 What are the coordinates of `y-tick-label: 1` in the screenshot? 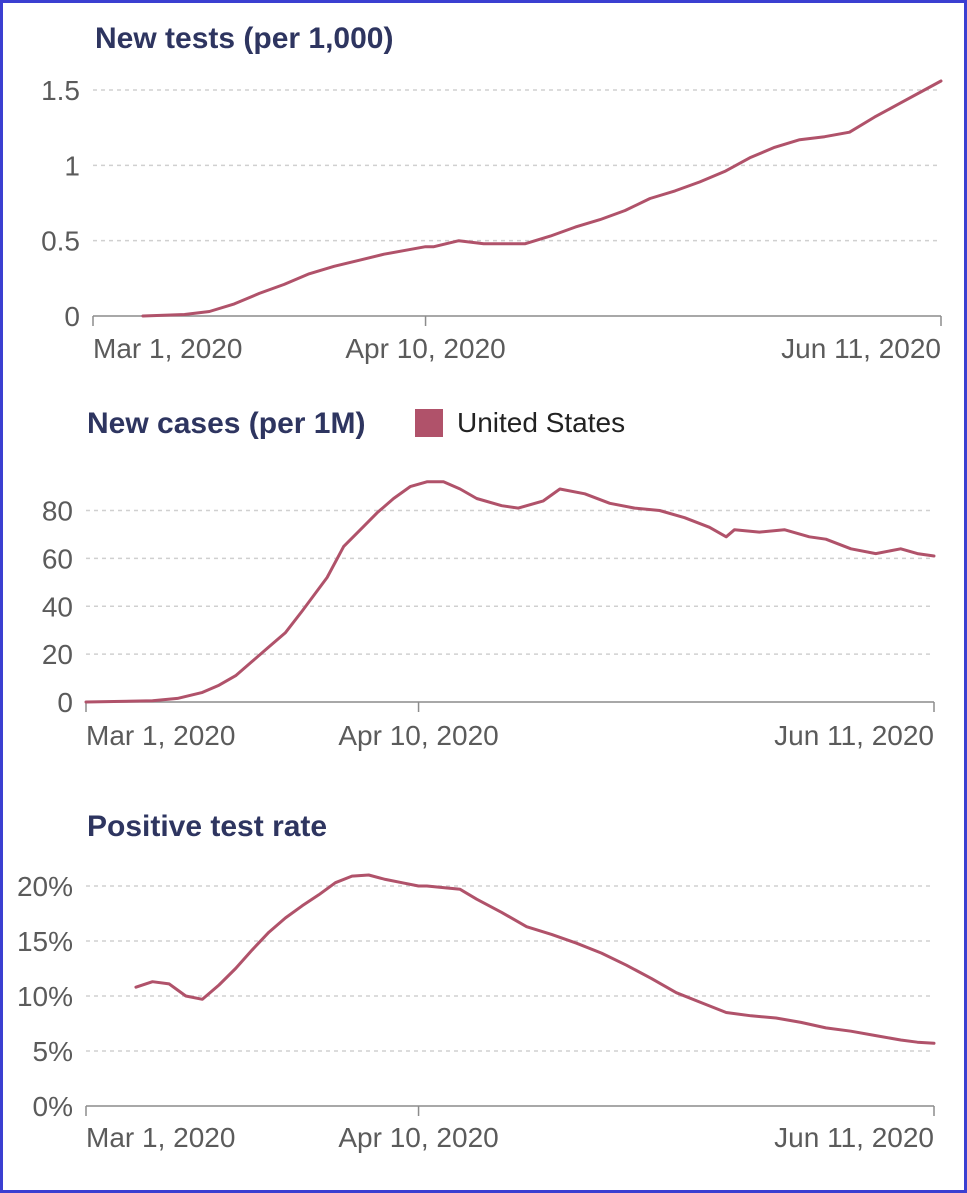 It's located at (72, 165).